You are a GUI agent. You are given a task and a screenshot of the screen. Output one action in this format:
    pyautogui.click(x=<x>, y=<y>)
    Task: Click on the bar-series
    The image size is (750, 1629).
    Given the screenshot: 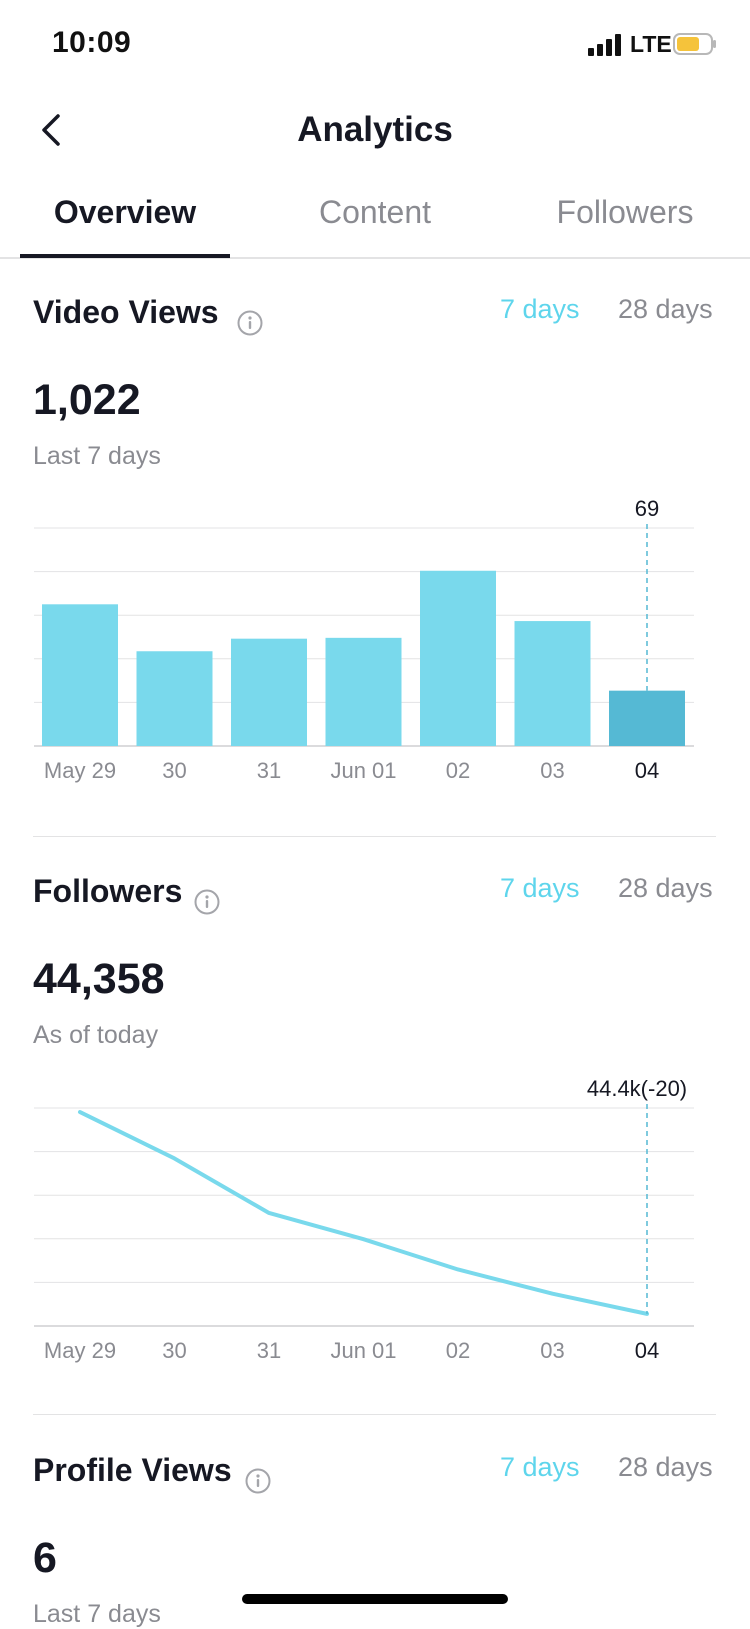 What is the action you would take?
    pyautogui.click(x=363, y=658)
    